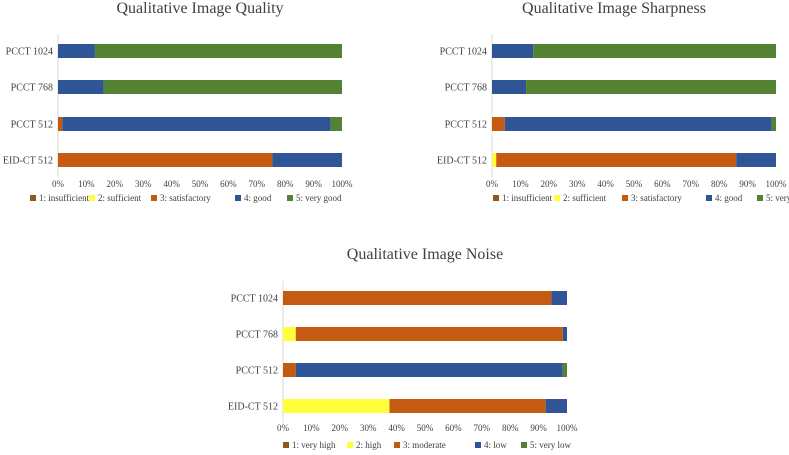 This screenshot has width=789, height=455. Describe the element at coordinates (495, 445) in the screenshot. I see `legend-entry: 4: low` at that location.